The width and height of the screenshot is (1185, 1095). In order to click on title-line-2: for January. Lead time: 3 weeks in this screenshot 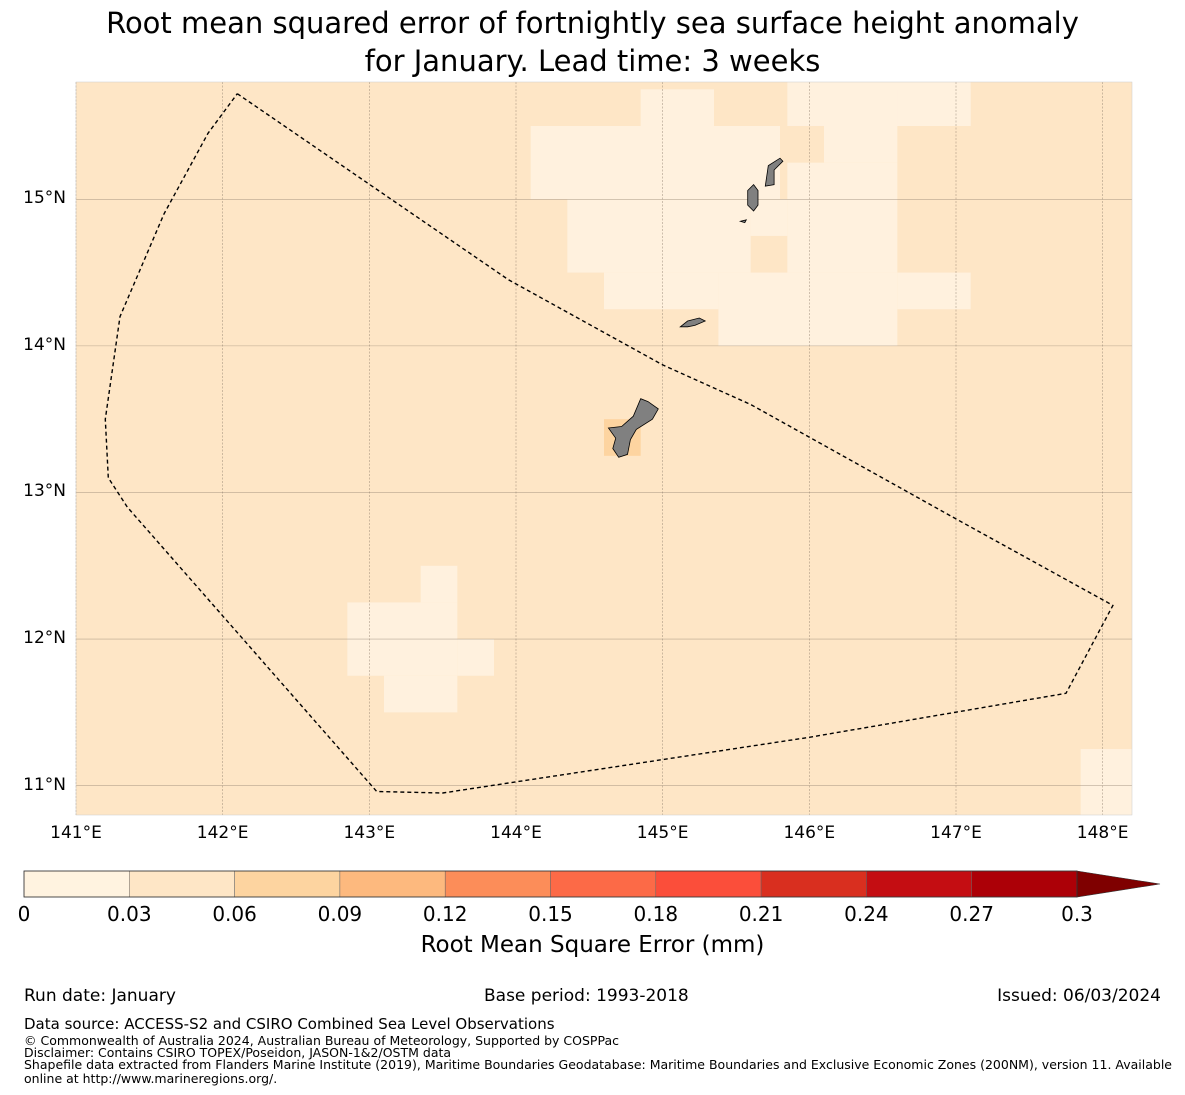, I will do `click(592, 61)`.